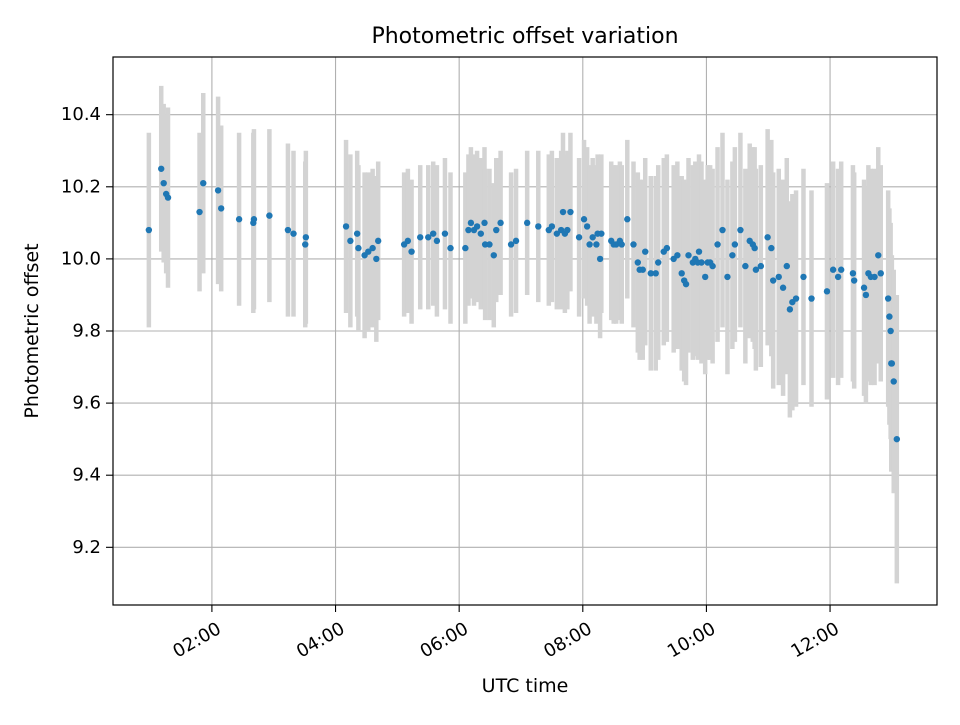  What do you see at coordinates (81, 258) in the screenshot?
I see `y-tick-label: 10.0` at bounding box center [81, 258].